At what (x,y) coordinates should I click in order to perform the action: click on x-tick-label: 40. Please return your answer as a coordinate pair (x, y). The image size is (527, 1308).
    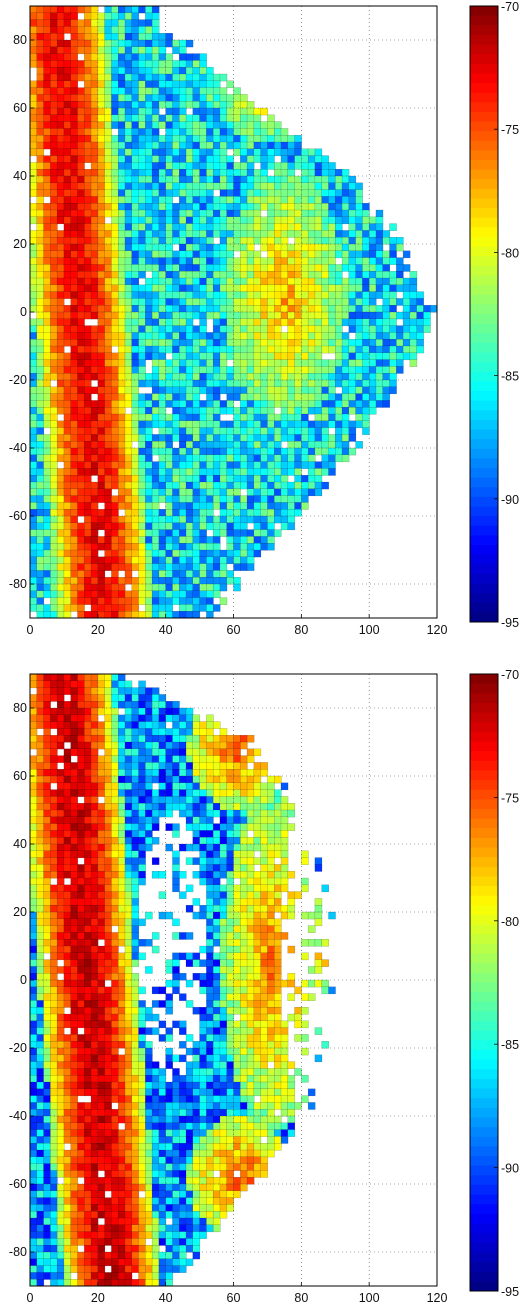
    Looking at the image, I should click on (166, 630).